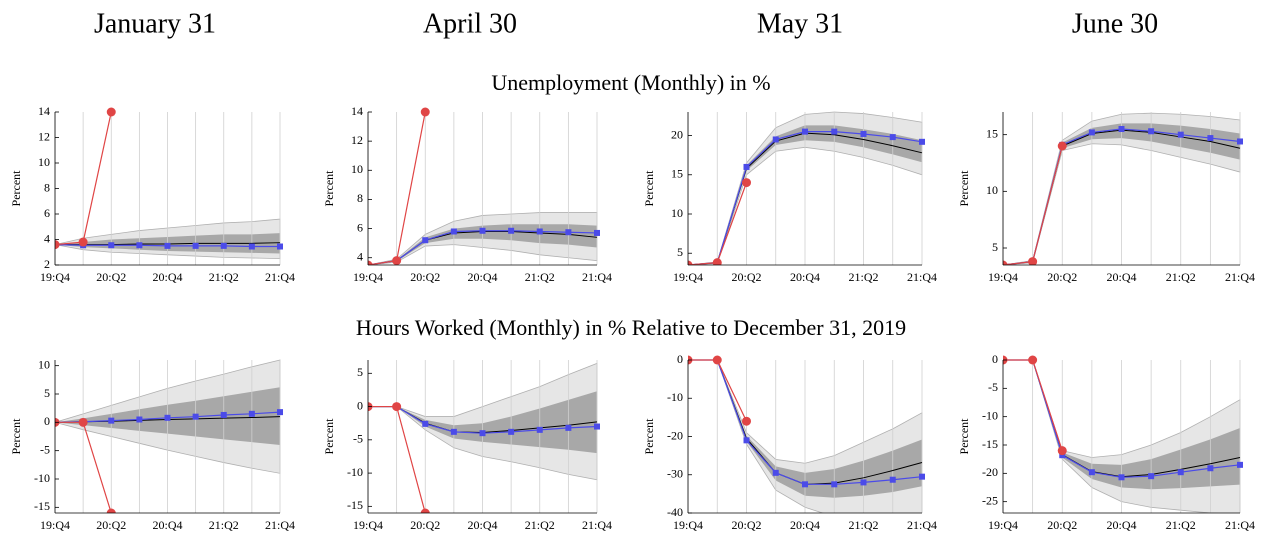 The height and width of the screenshot is (538, 1262). Describe the element at coordinates (990, 415) in the screenshot. I see `y-tick-label: -10` at that location.